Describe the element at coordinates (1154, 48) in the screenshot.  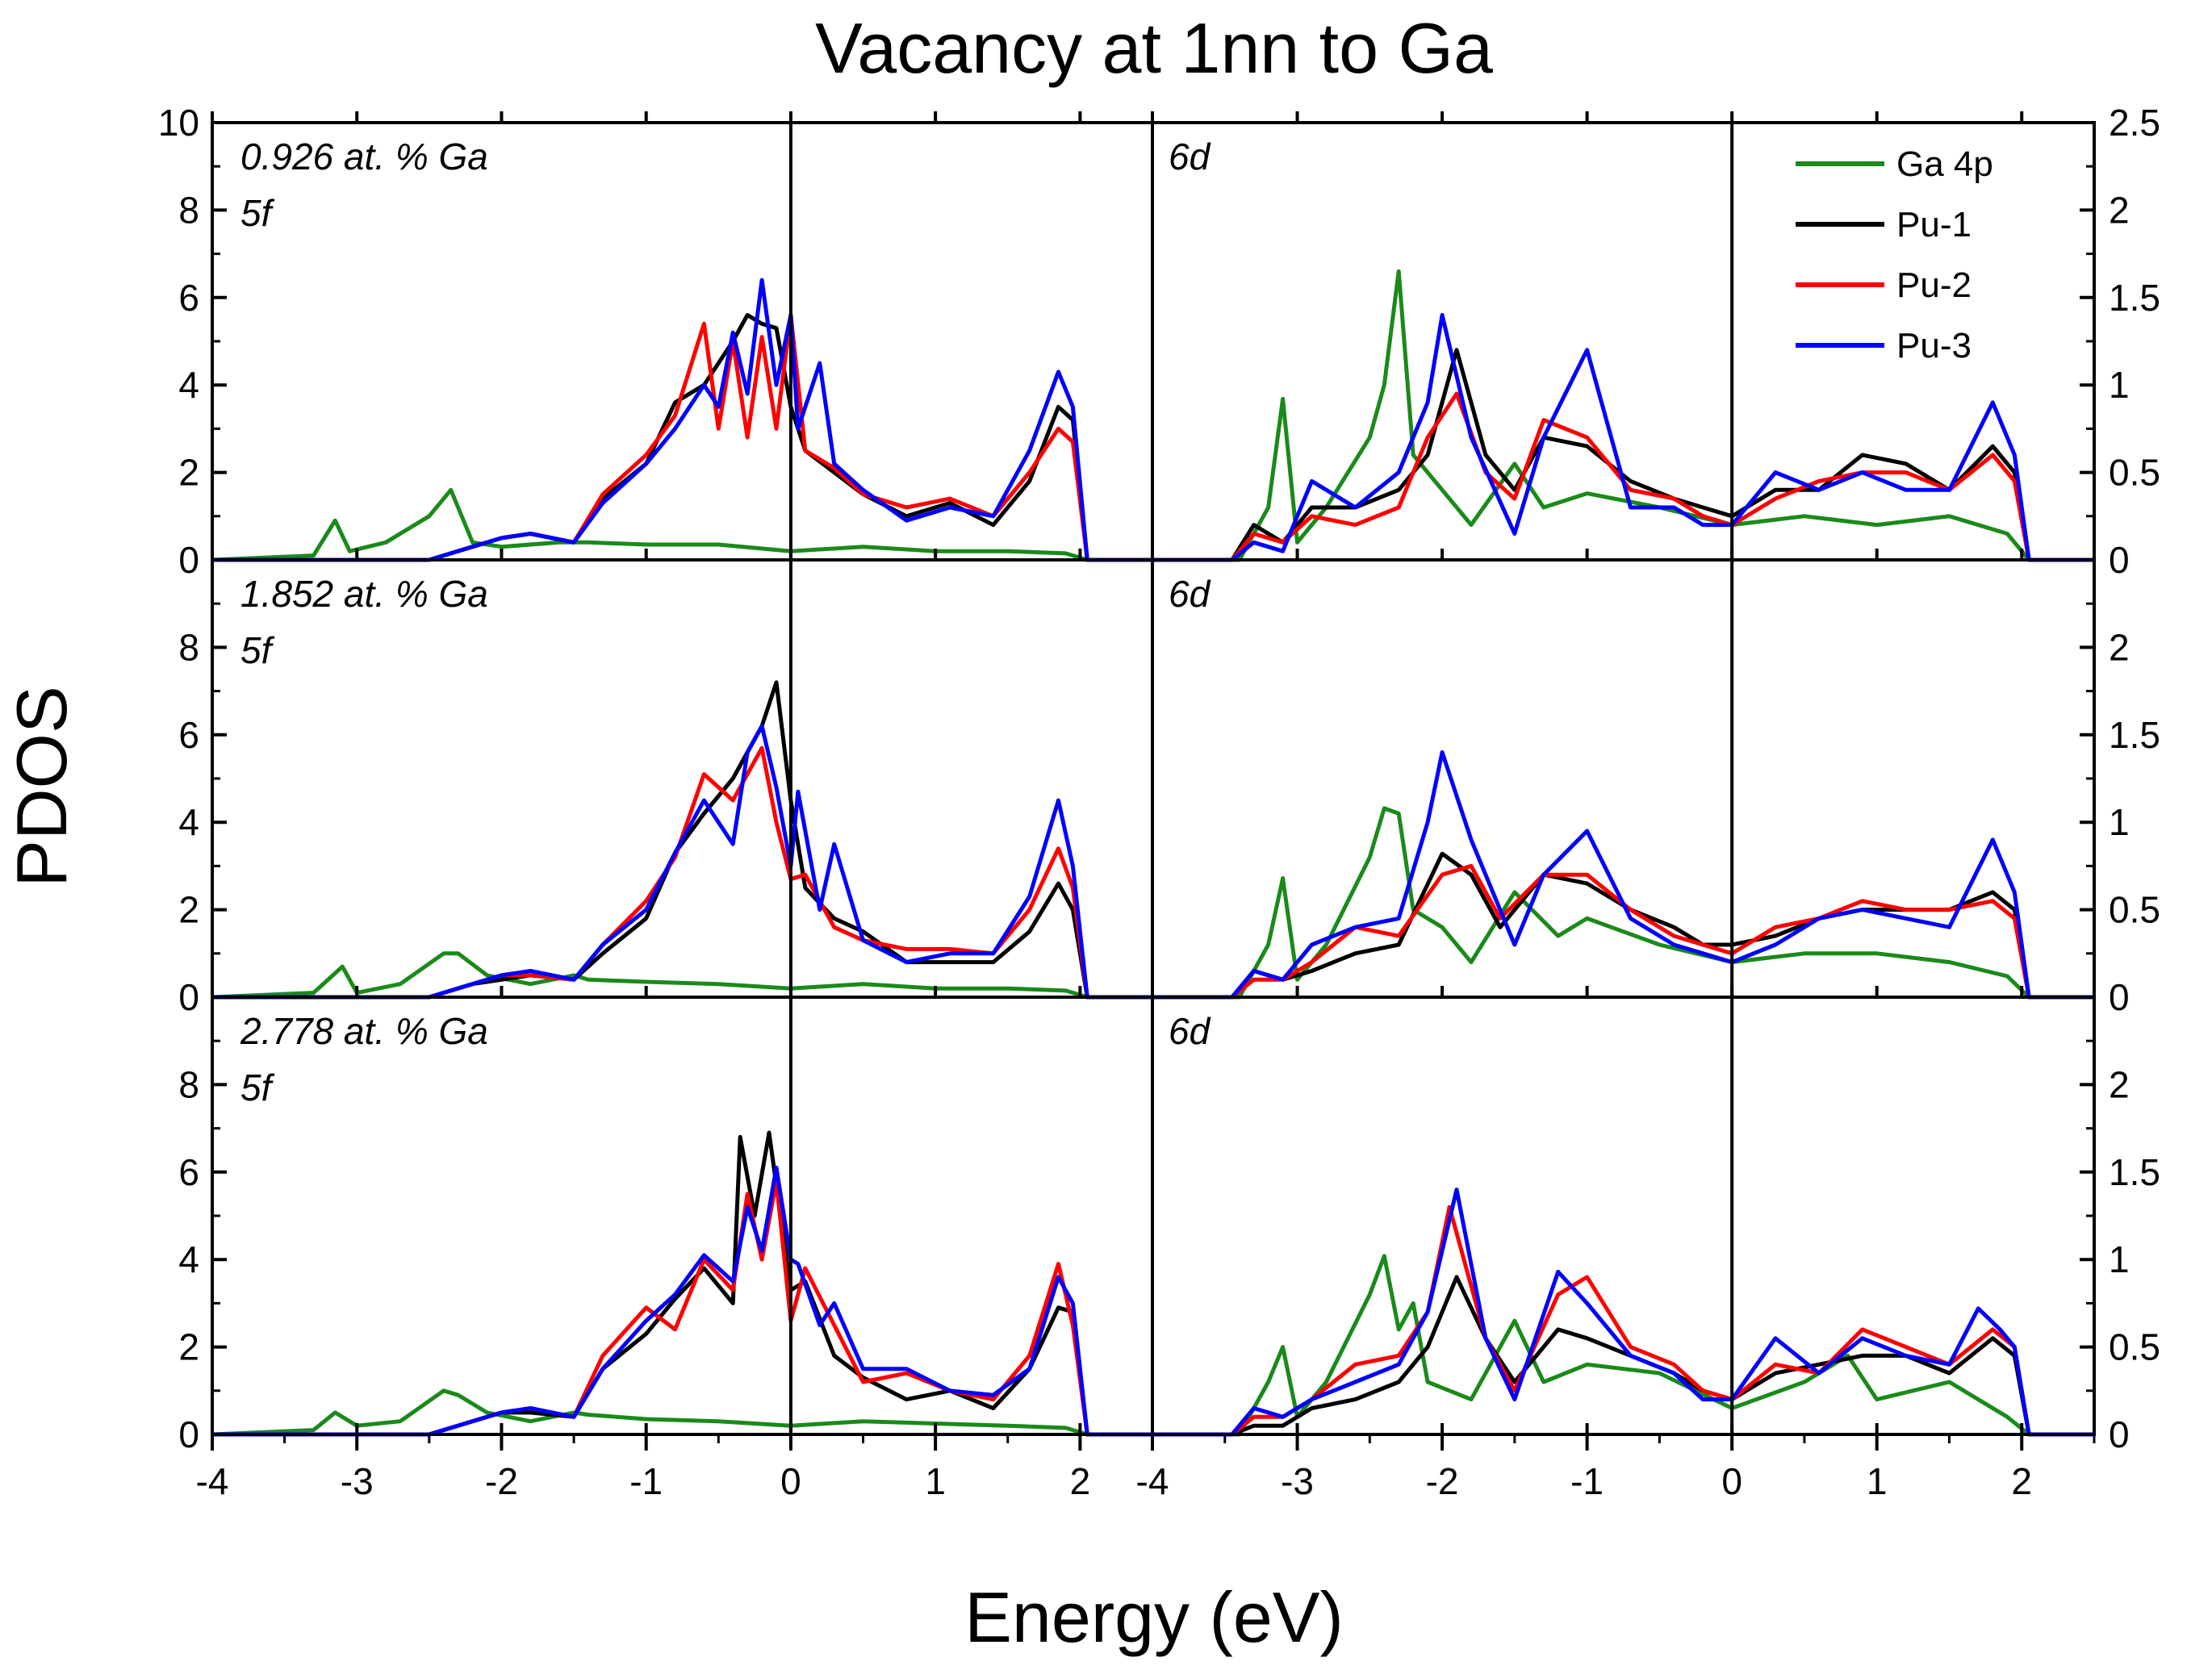
I see `chart-title: Vacancy at 1nn to Ga` at that location.